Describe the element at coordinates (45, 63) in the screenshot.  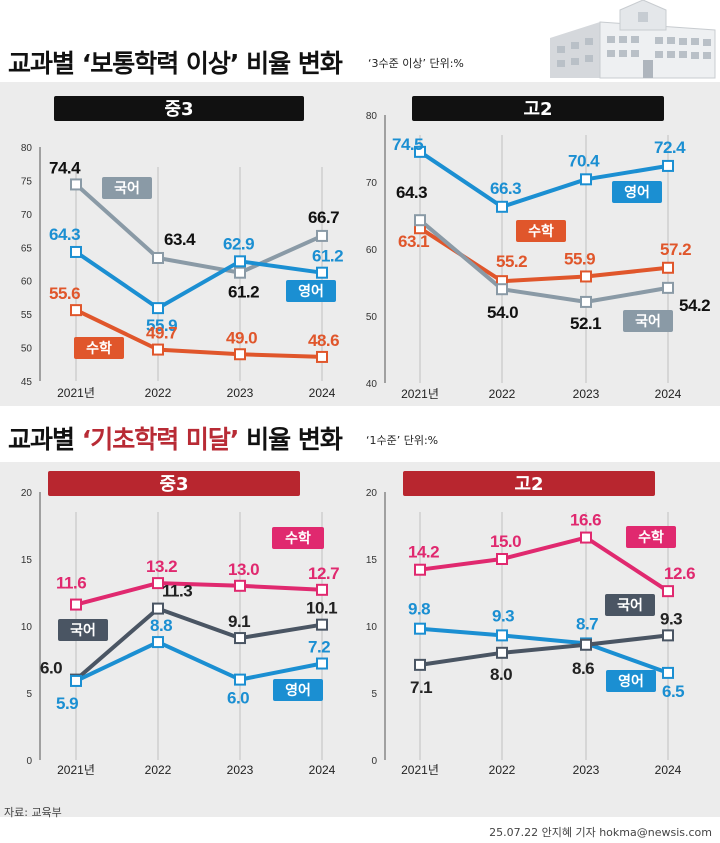
I see `section1-title-prefix: 교과별` at that location.